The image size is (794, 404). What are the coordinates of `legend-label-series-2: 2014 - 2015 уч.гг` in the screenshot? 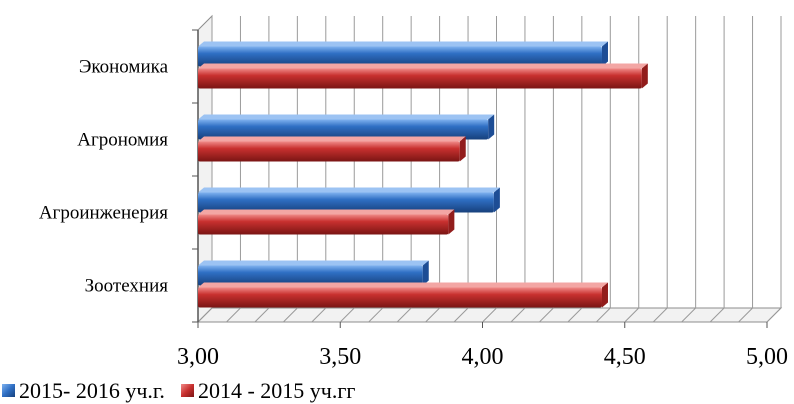 It's located at (276, 390).